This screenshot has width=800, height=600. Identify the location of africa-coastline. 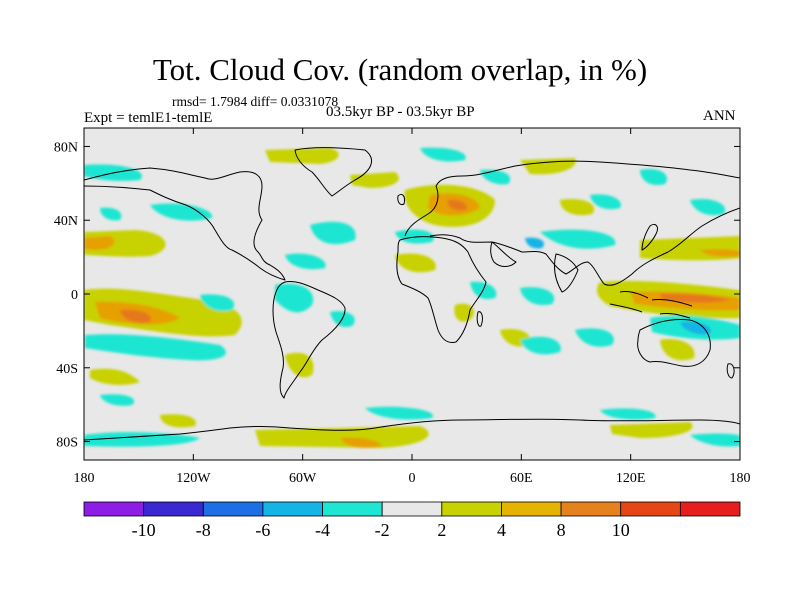
(441, 289).